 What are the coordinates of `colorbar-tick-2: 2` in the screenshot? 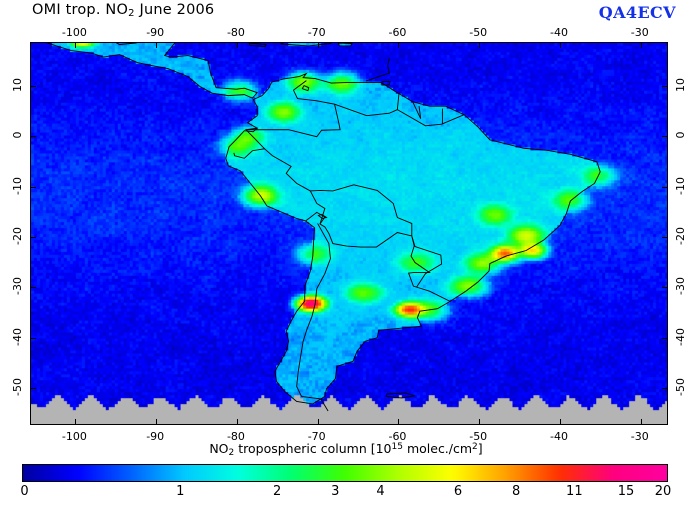 It's located at (277, 491).